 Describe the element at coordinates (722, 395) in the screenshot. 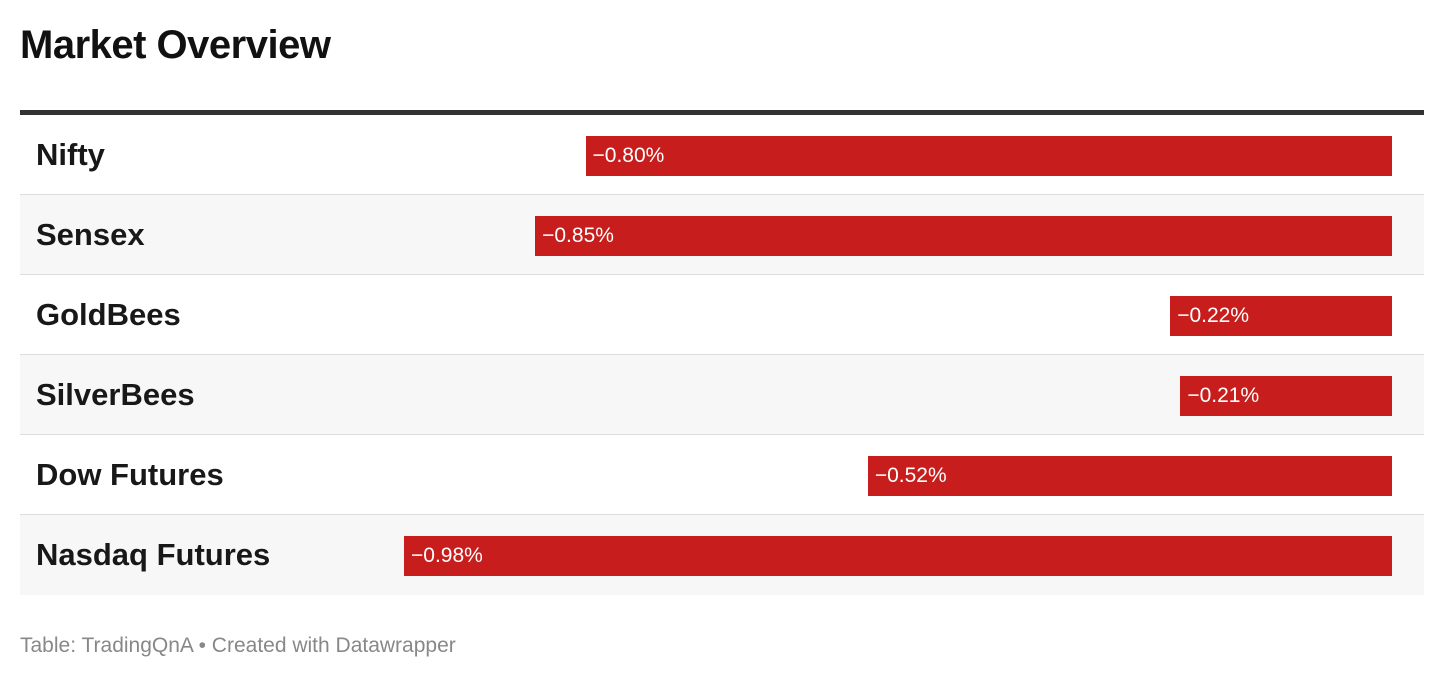

I see `table-row: SilverBees −0.21%` at that location.